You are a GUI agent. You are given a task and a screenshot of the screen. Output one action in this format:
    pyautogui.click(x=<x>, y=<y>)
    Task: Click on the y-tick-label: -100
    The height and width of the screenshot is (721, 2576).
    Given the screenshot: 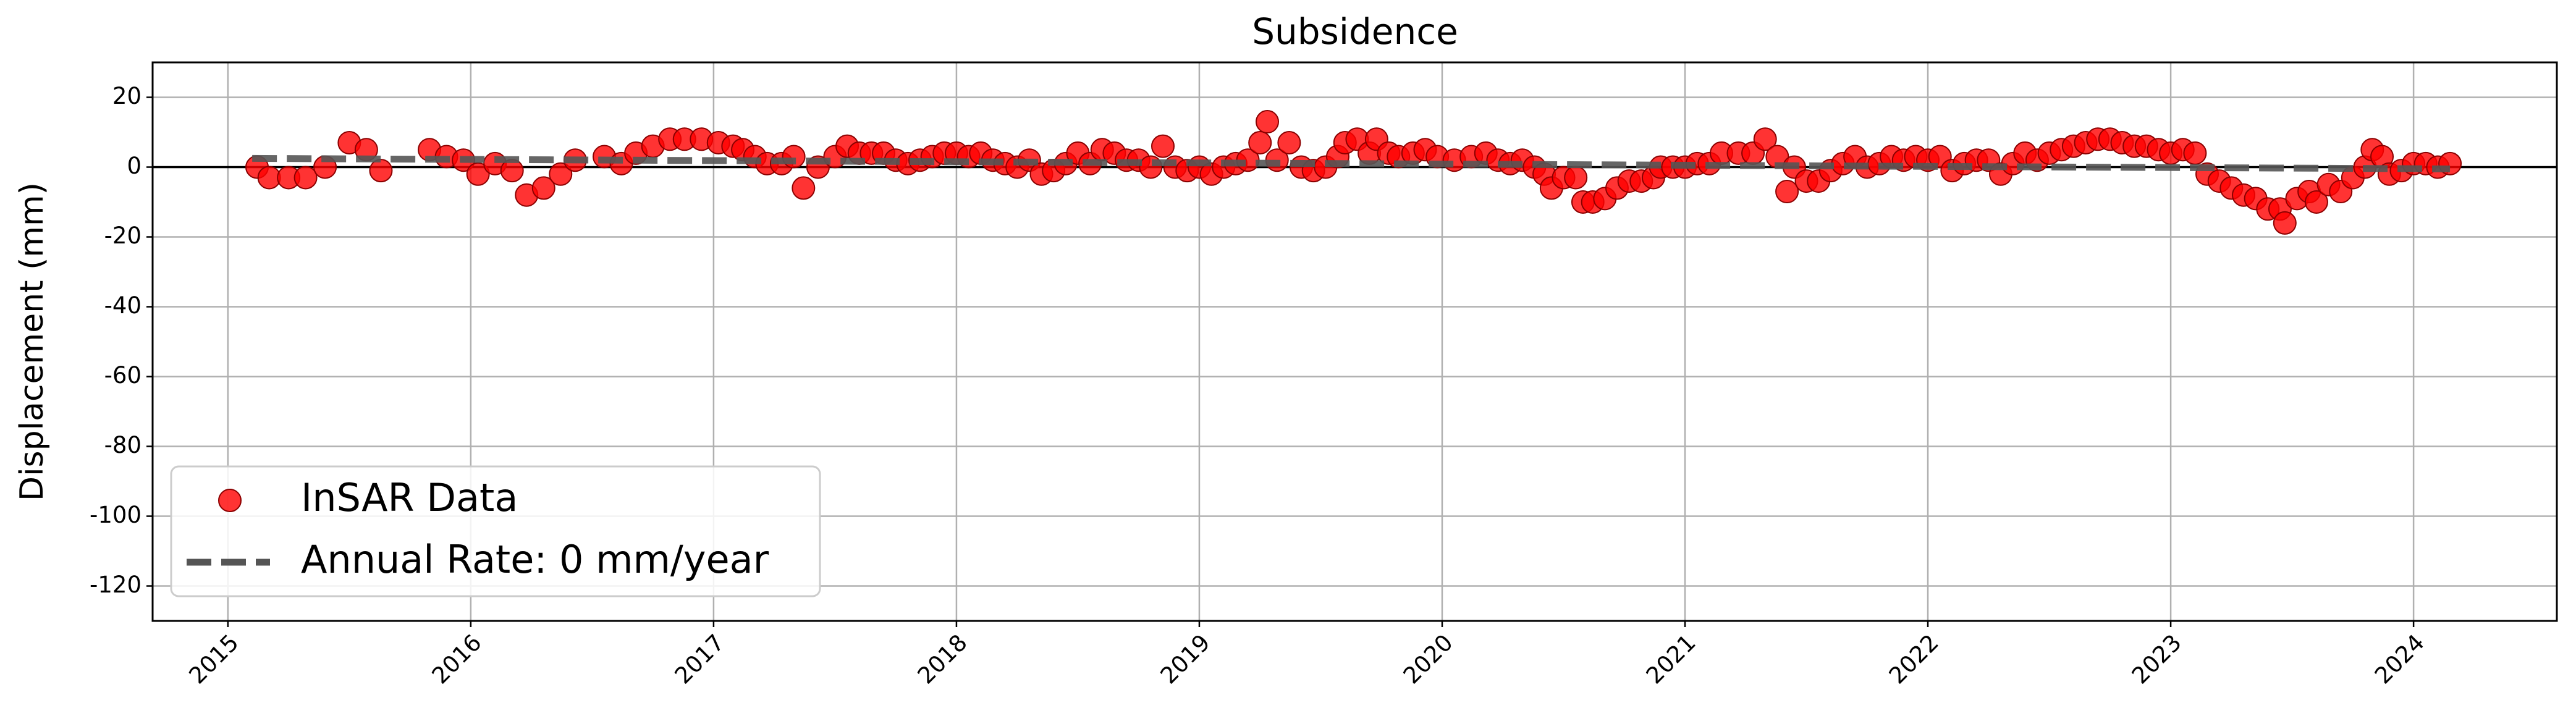 What is the action you would take?
    pyautogui.click(x=115, y=515)
    